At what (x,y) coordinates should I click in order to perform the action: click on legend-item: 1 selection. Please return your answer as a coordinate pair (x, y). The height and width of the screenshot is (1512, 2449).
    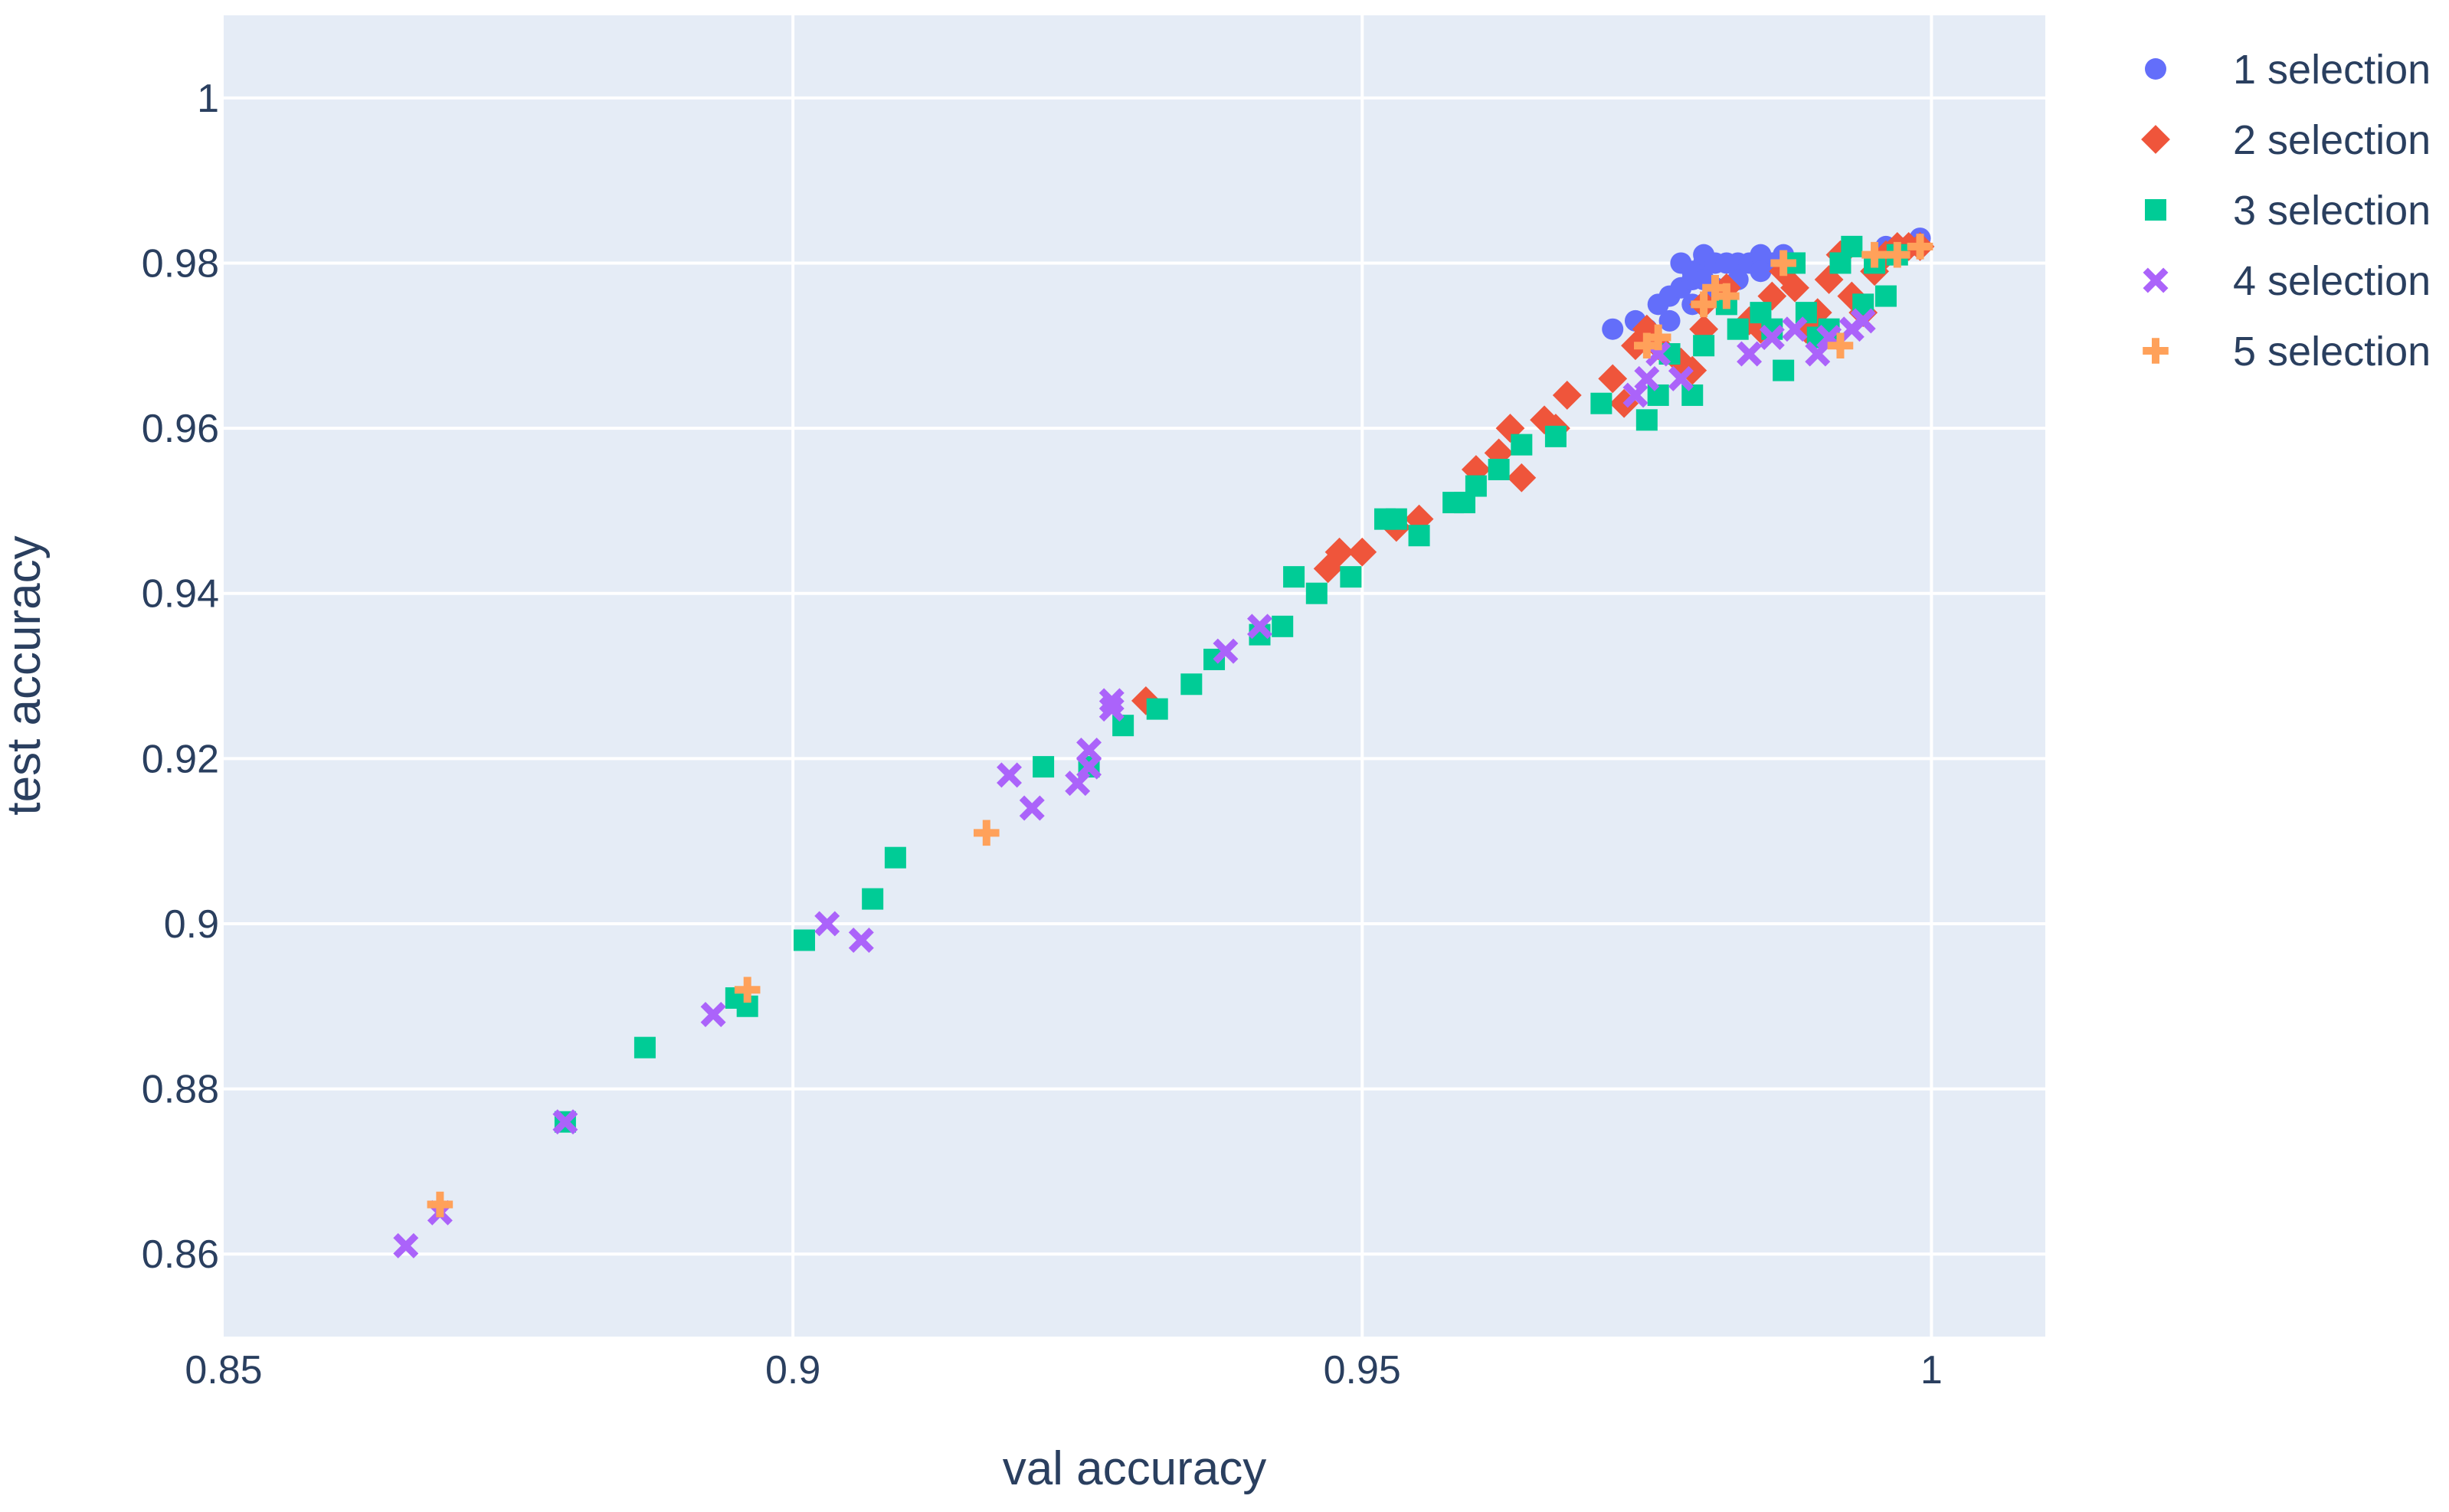
    Looking at the image, I should click on (2288, 70).